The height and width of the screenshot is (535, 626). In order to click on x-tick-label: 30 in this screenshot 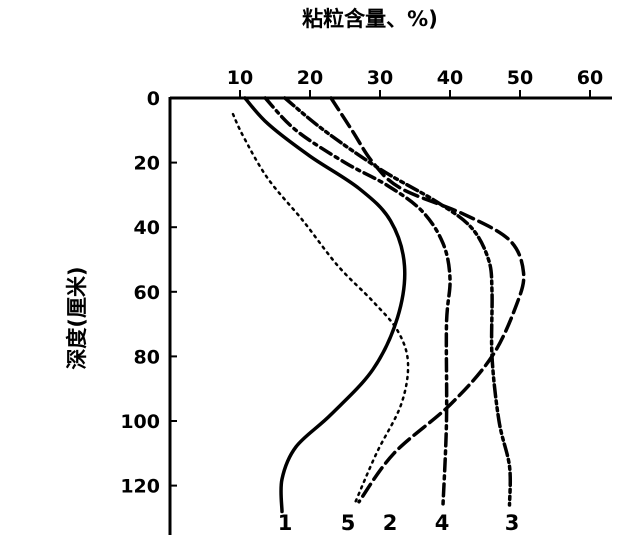, I will do `click(380, 78)`.